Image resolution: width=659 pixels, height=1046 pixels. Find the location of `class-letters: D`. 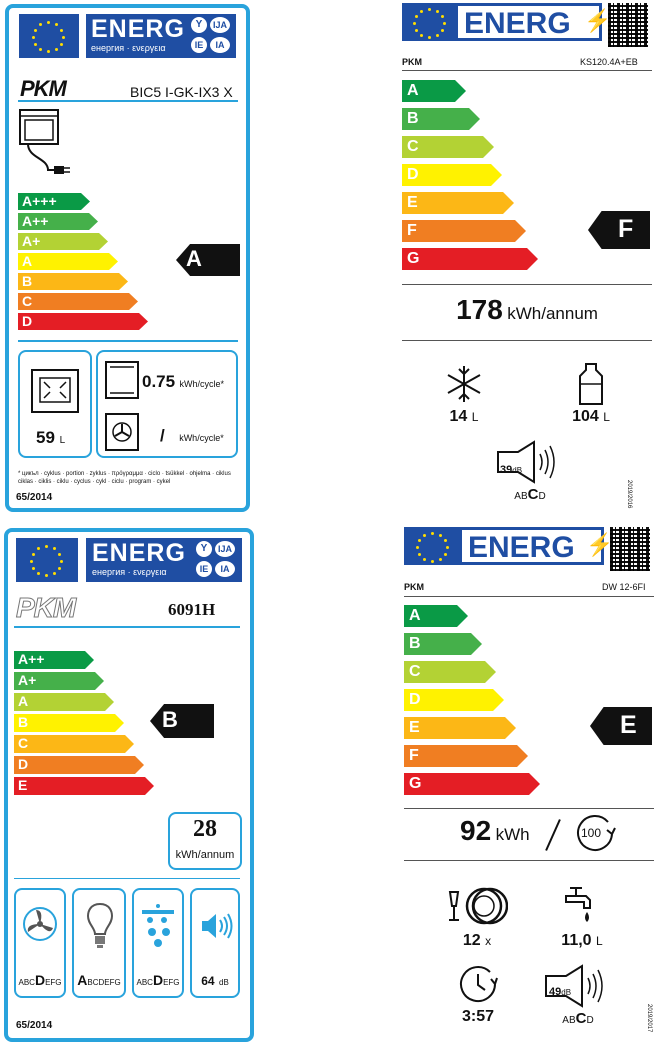

class-letters: D is located at coordinates (542, 496).